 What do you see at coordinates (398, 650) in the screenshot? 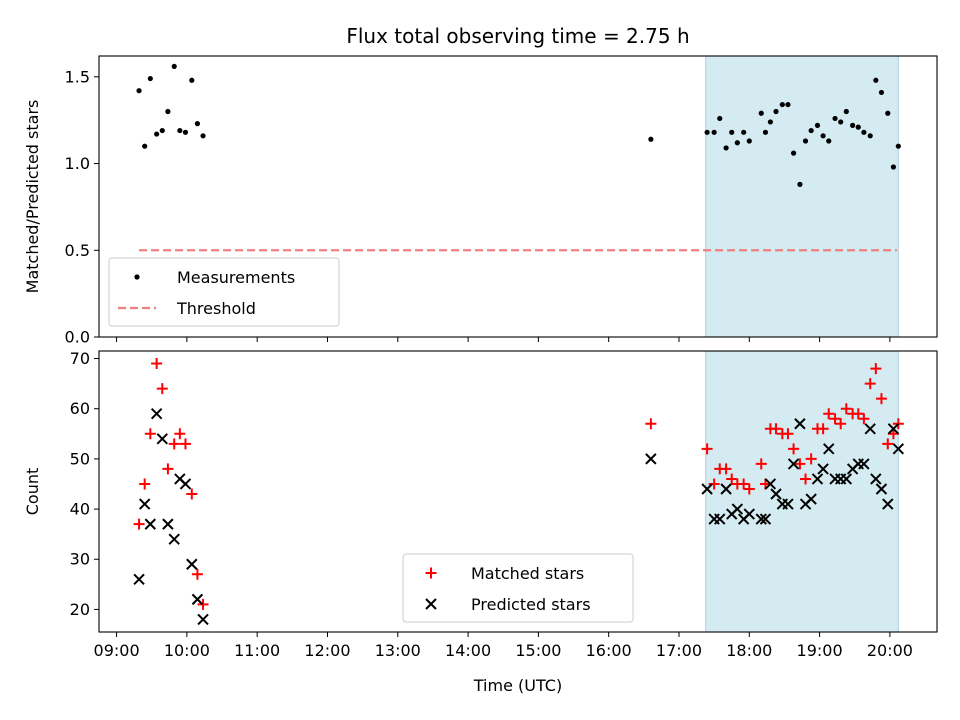
I see `x-tick-label: 13:00` at bounding box center [398, 650].